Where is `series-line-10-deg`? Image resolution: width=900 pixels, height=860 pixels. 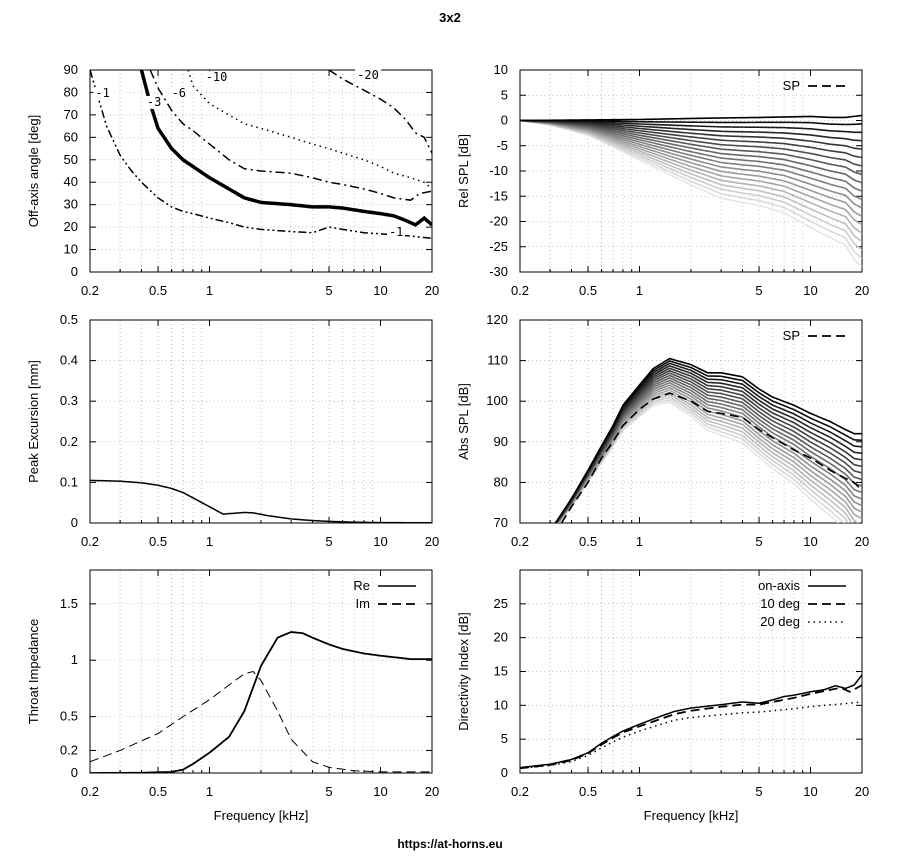
series-line-10-deg is located at coordinates (691, 727).